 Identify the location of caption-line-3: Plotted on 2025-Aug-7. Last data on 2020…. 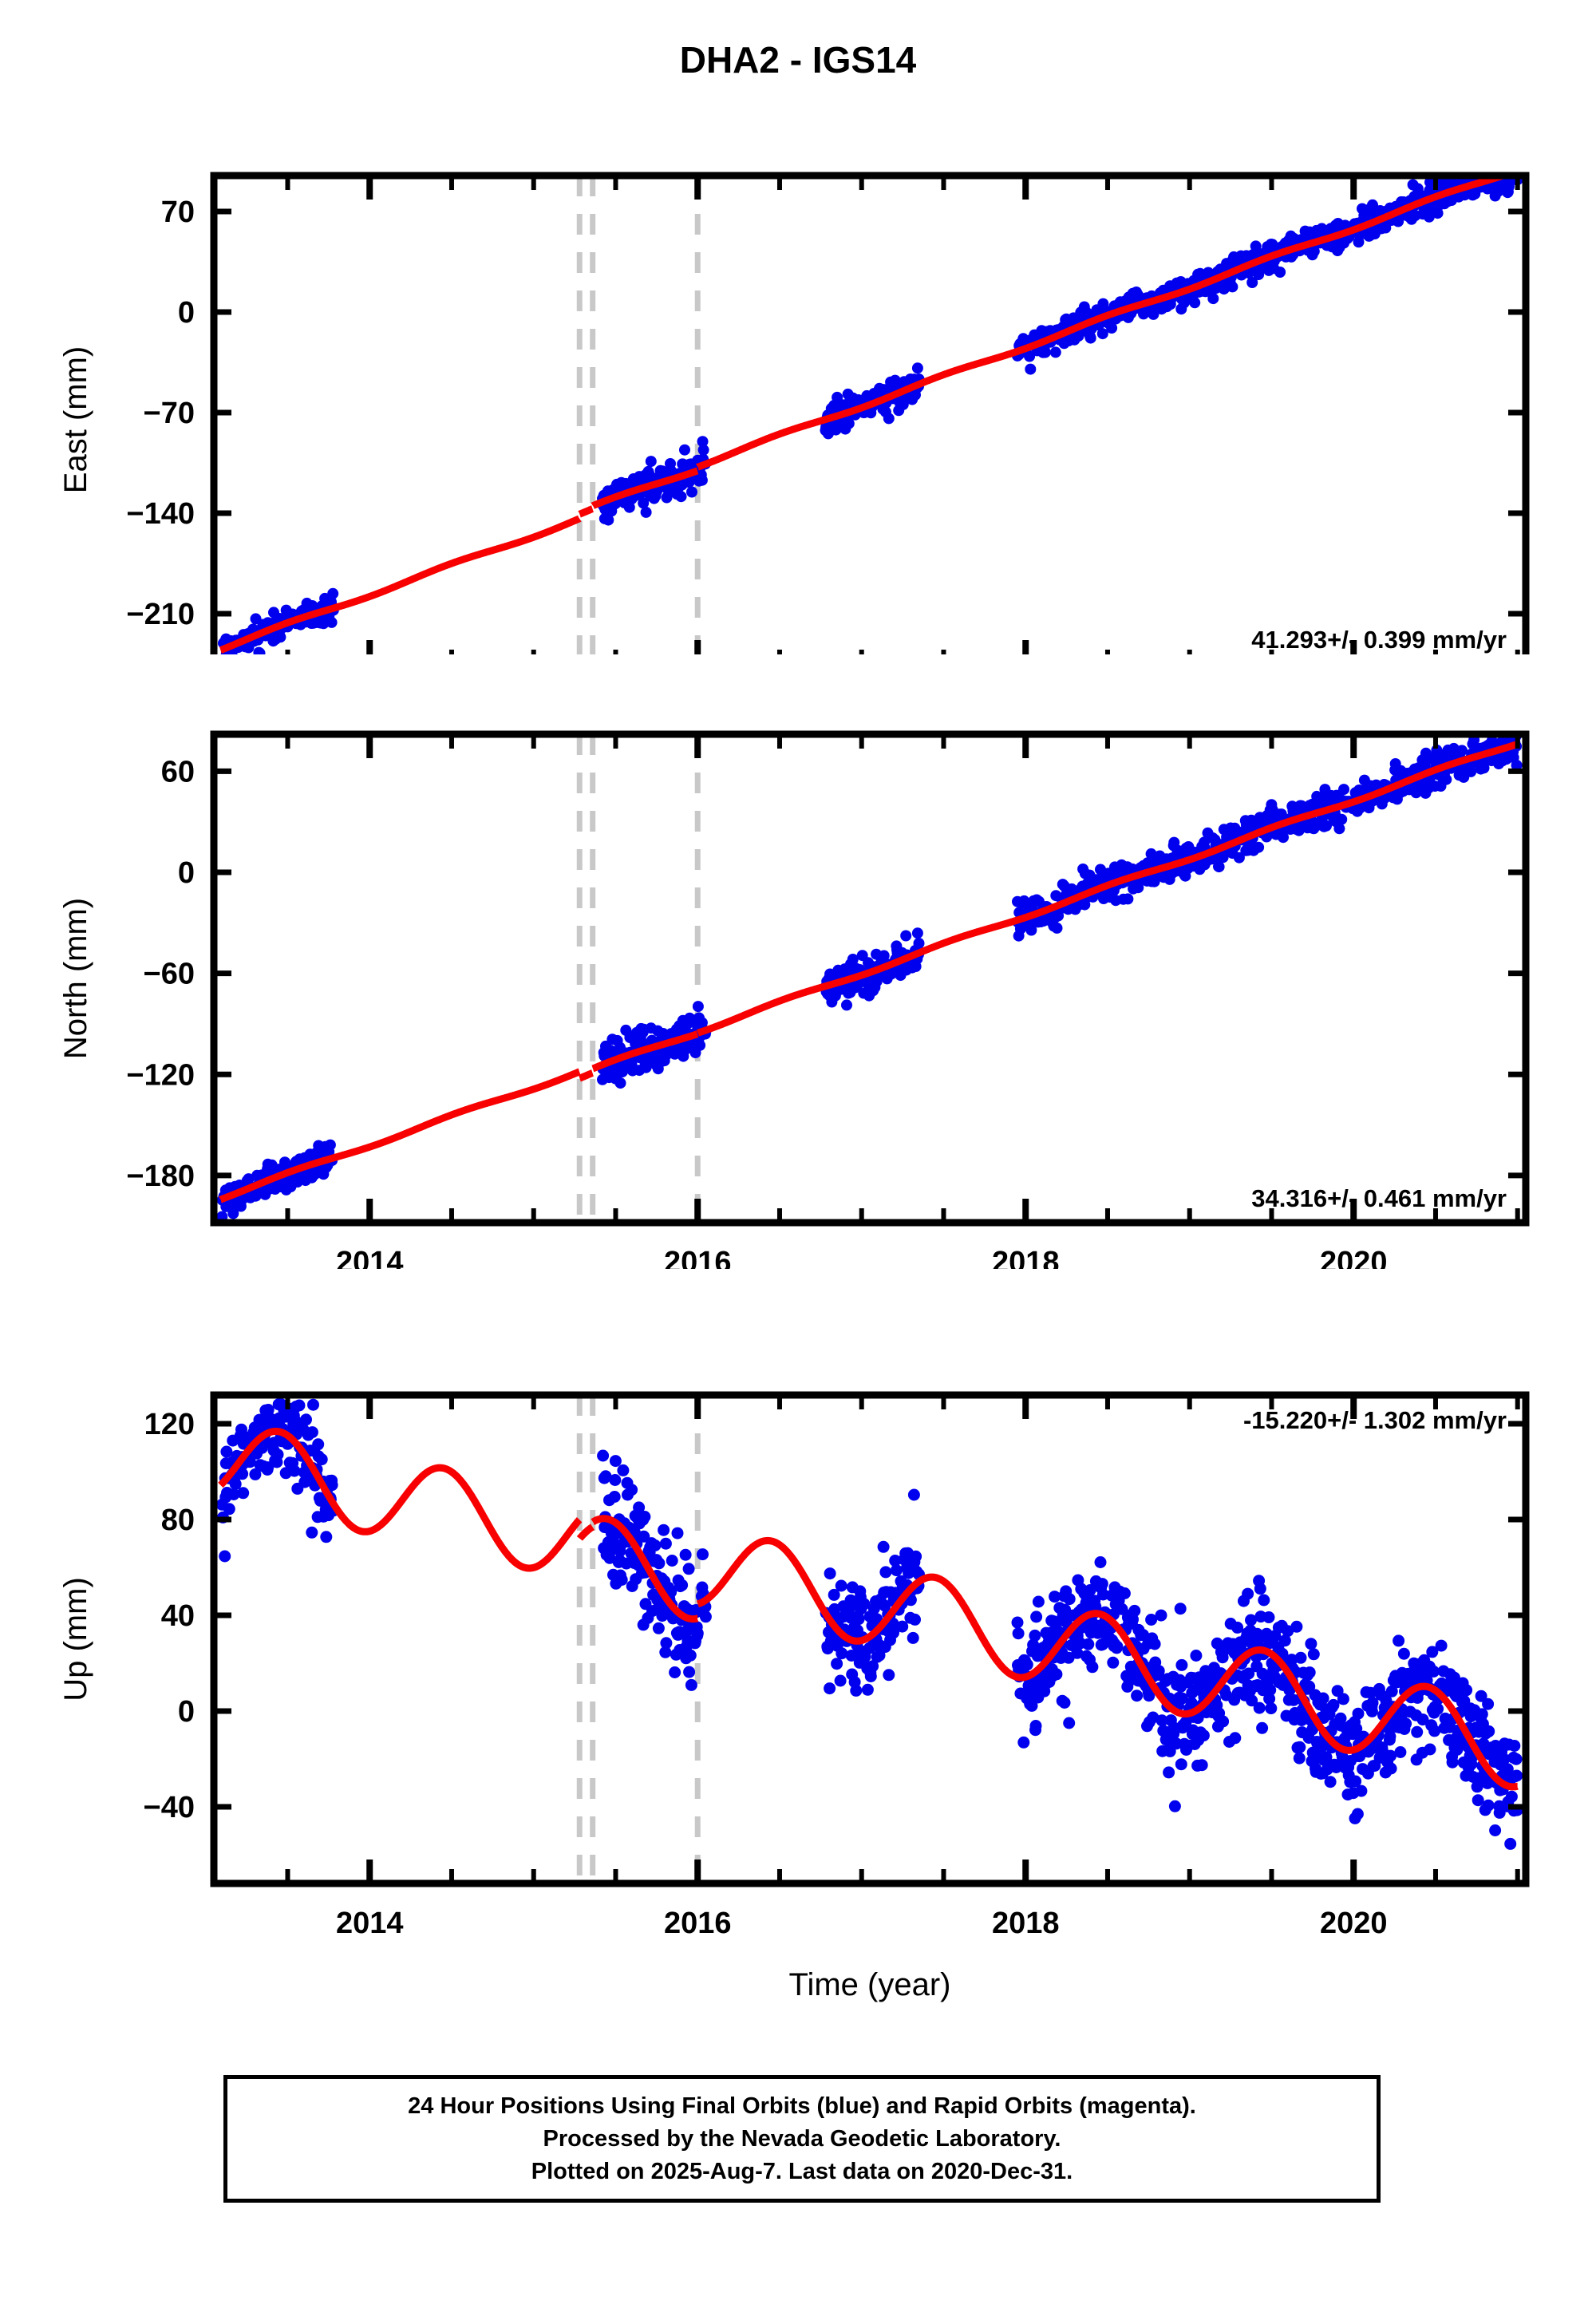
(802, 2172).